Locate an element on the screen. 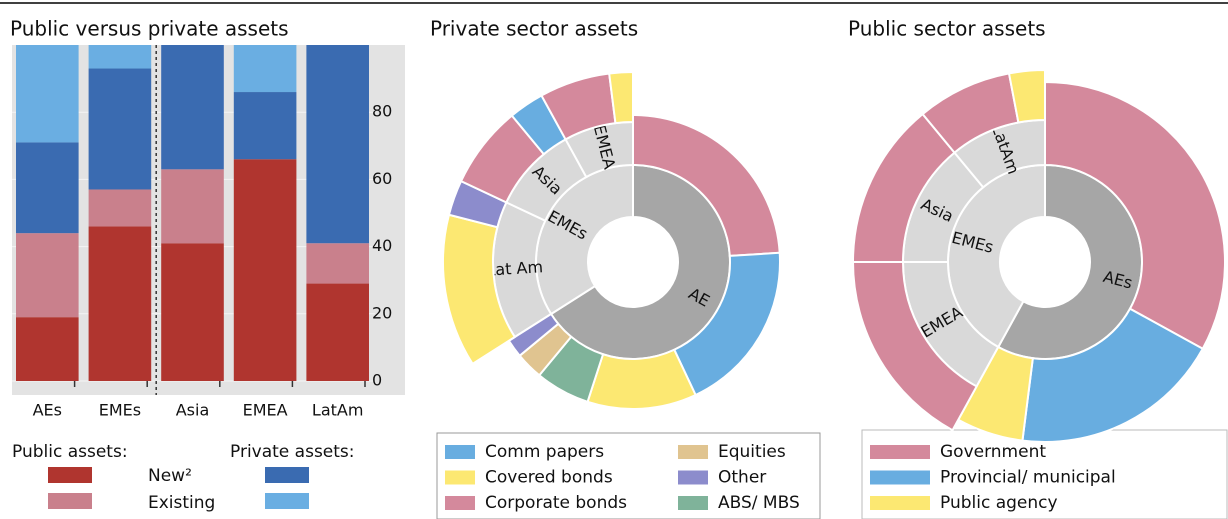  x-tick-label: EMEs is located at coordinates (120, 410).